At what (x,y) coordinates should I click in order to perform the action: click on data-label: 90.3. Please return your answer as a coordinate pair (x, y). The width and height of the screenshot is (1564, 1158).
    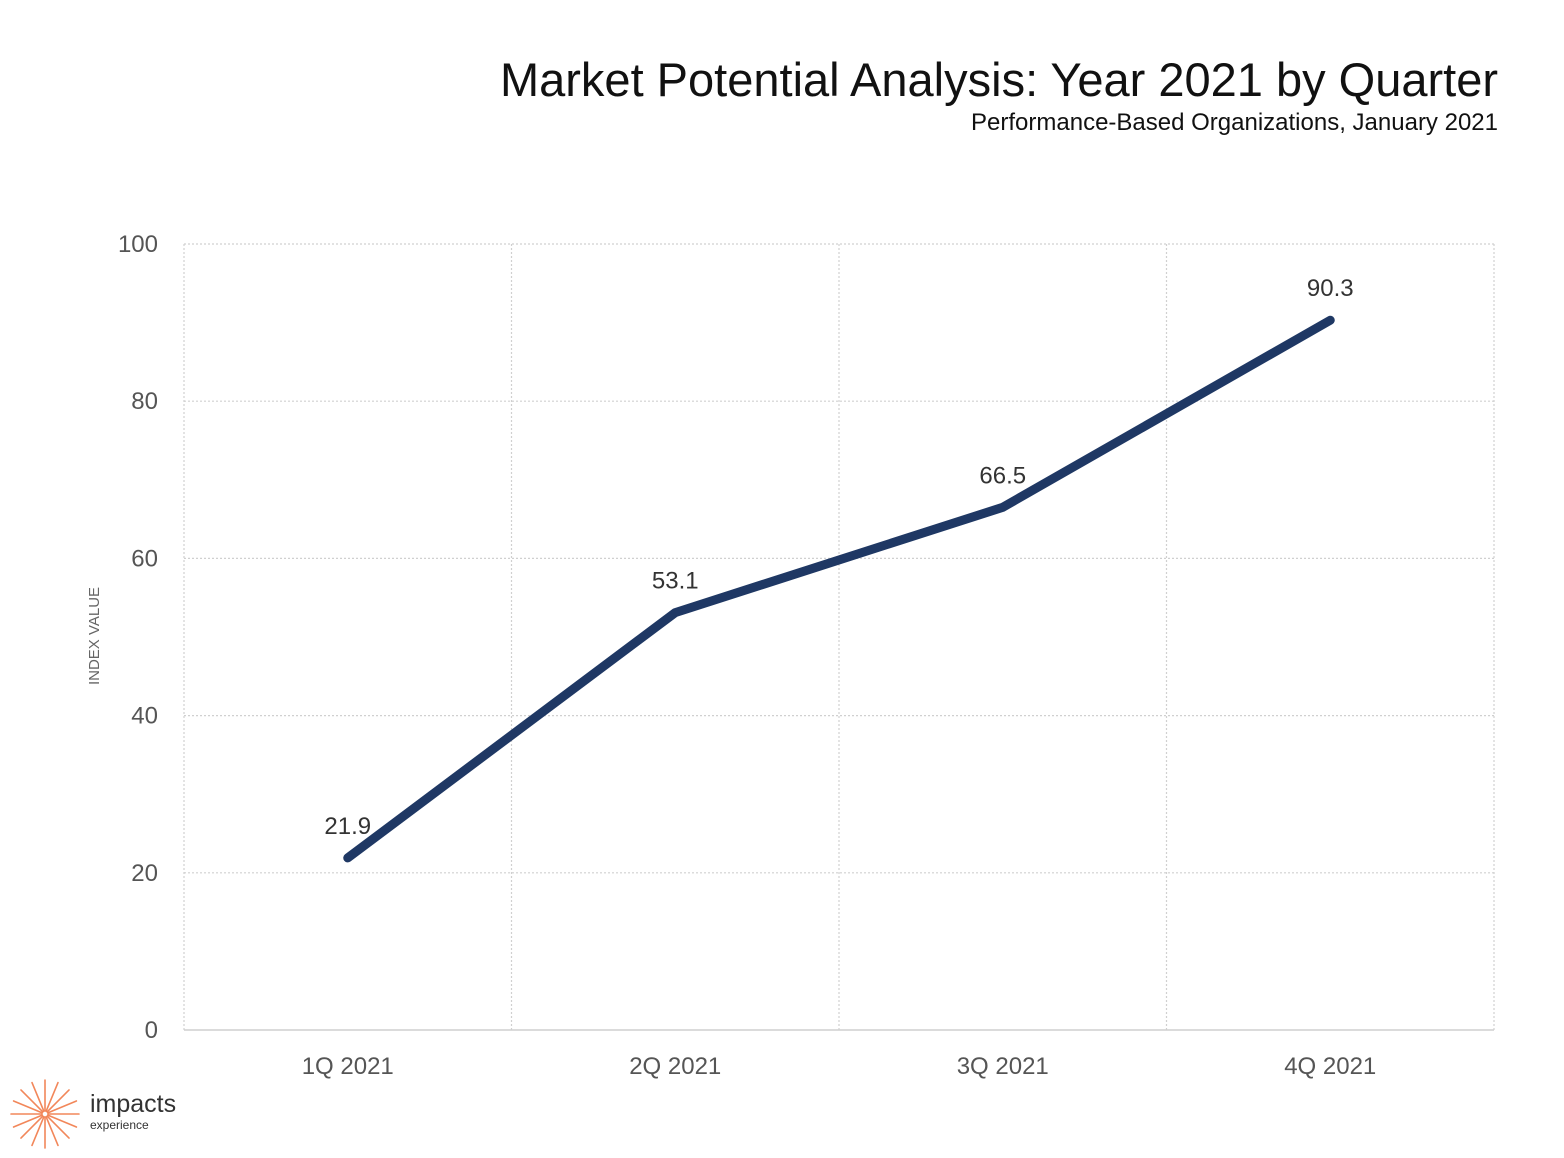
    Looking at the image, I should click on (1330, 288).